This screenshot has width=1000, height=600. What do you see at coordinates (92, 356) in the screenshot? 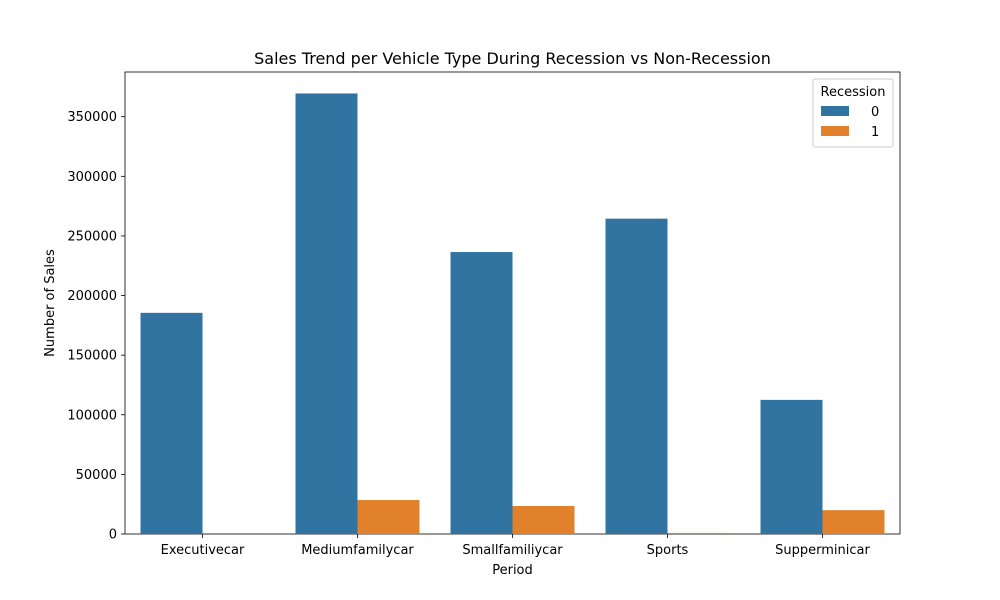
I see `y-tick-label: 150000` at bounding box center [92, 356].